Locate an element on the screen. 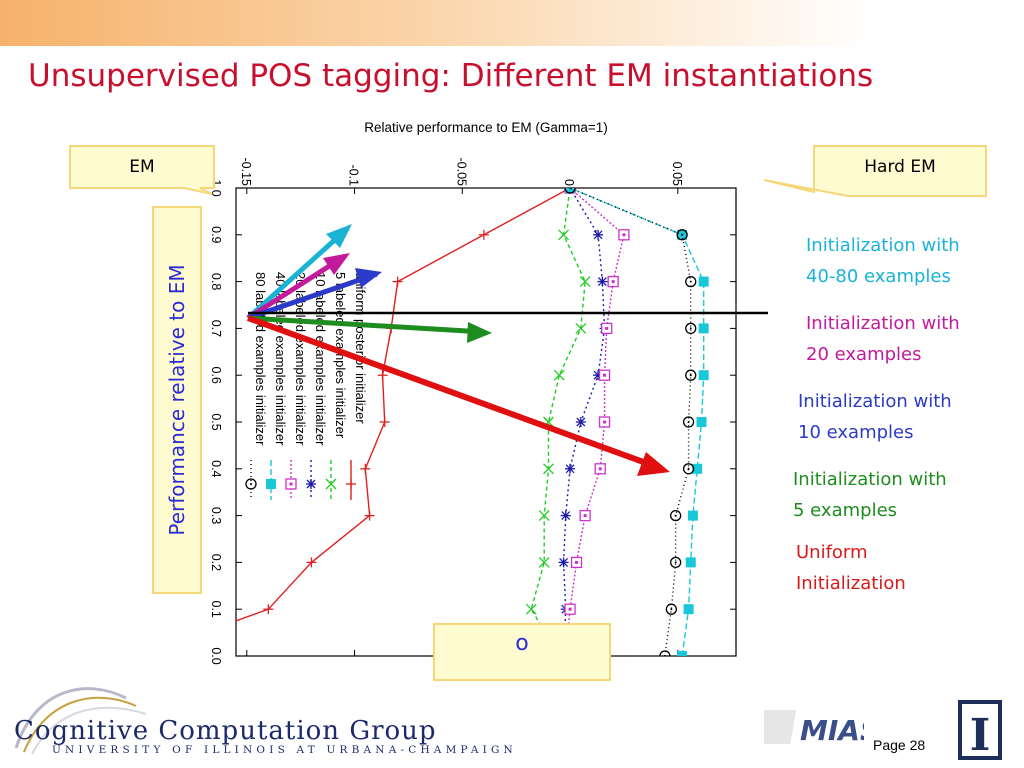 The image size is (1024, 768). circle-note-callout: o is located at coordinates (522, 652).